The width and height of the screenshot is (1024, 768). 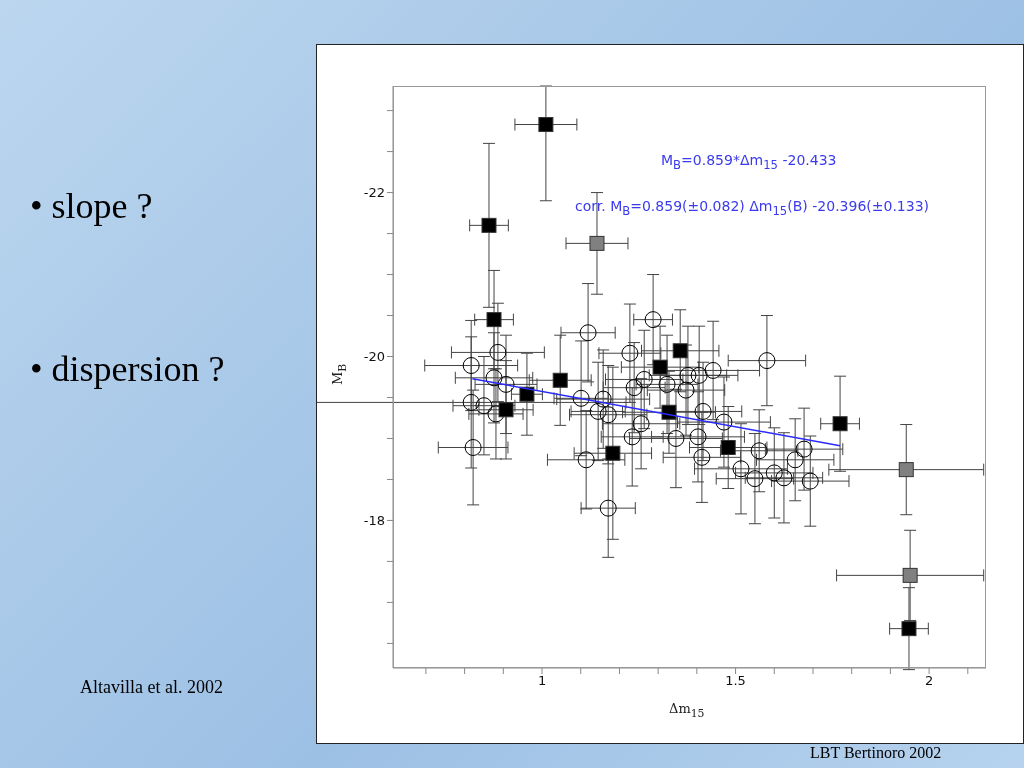 I want to click on x-tick-label: 1, so click(x=542, y=681).